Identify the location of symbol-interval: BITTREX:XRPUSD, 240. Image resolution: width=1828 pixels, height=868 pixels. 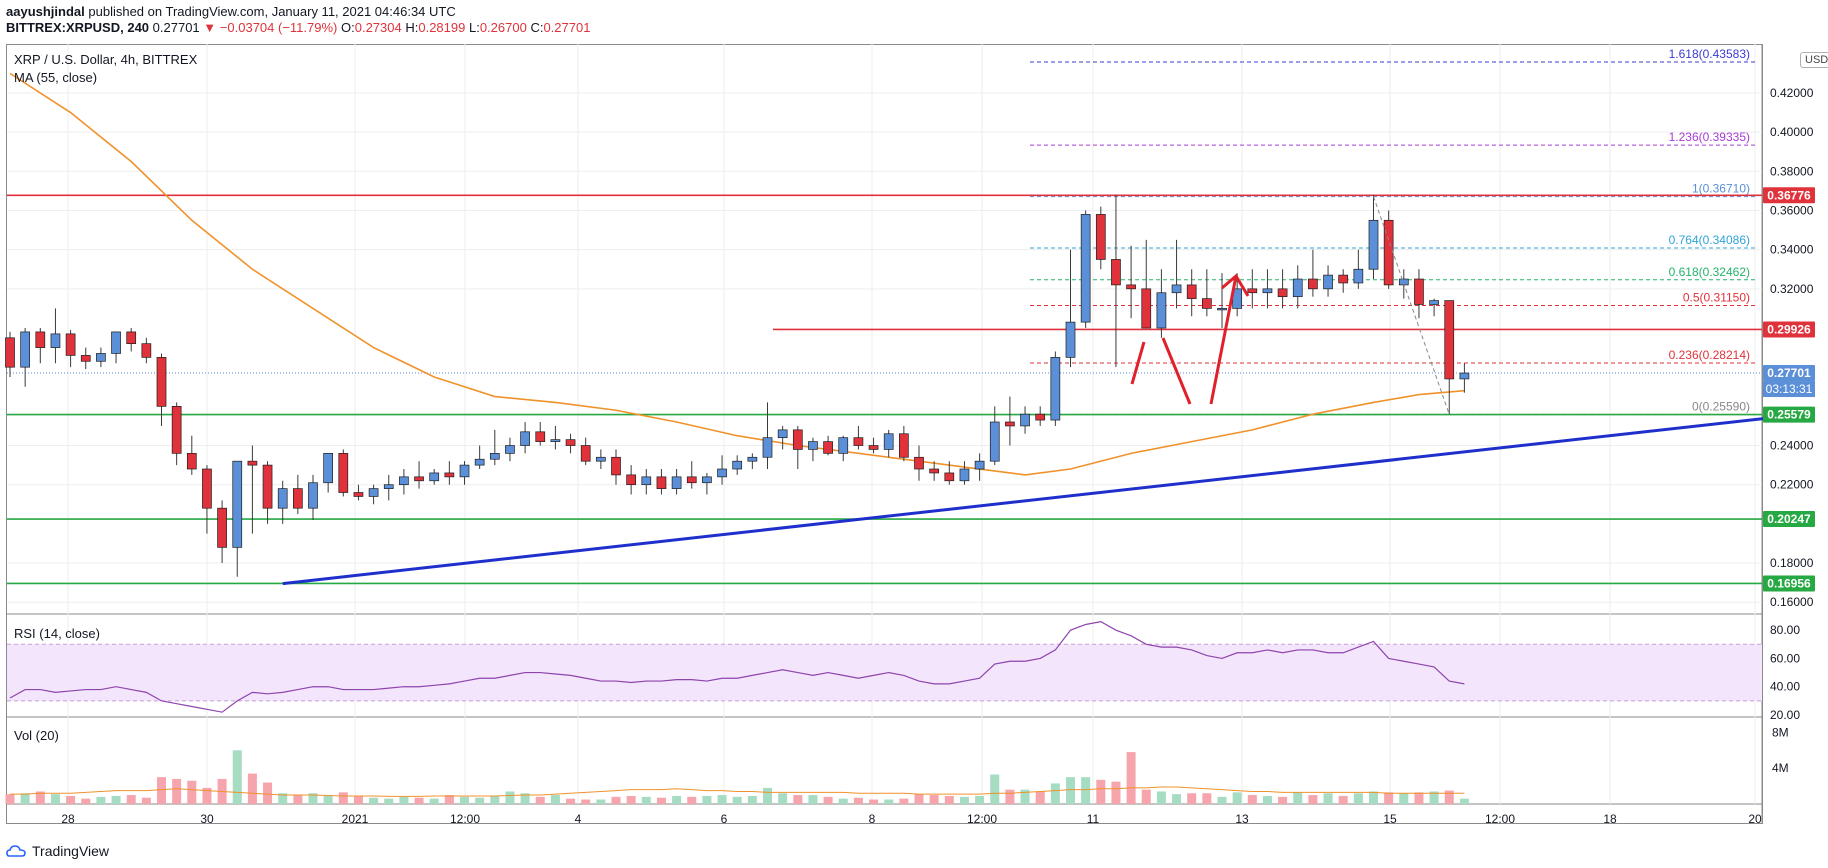
(78, 27).